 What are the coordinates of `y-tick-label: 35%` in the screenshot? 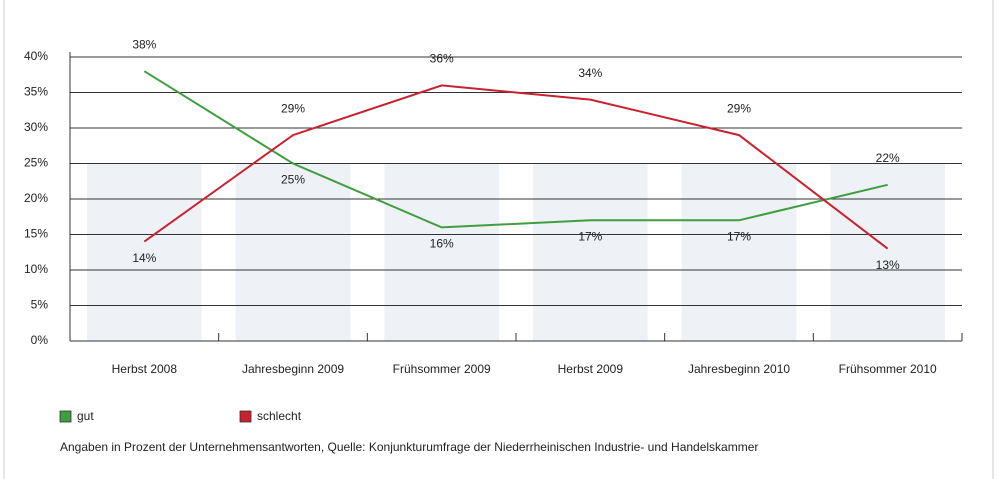 It's located at (36, 92).